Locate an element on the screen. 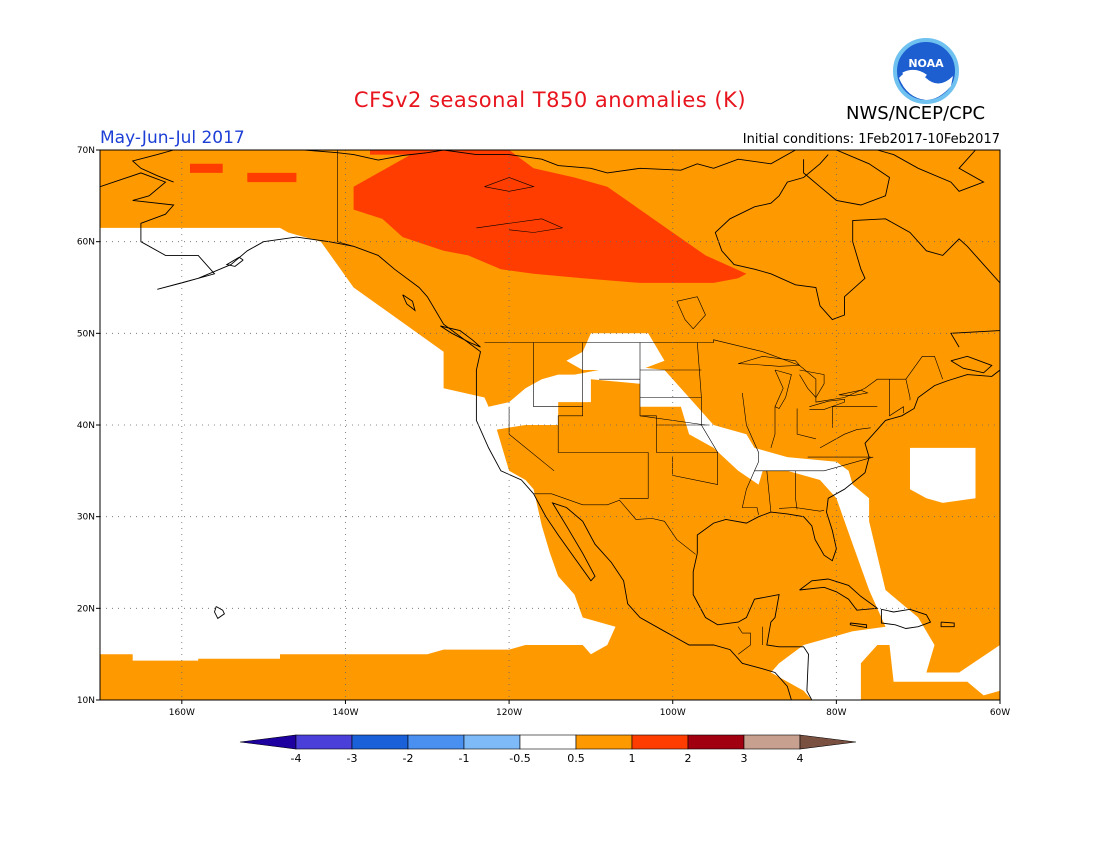 This screenshot has height=850, width=1100. latitude-tick-label: 30N is located at coordinates (86, 518).